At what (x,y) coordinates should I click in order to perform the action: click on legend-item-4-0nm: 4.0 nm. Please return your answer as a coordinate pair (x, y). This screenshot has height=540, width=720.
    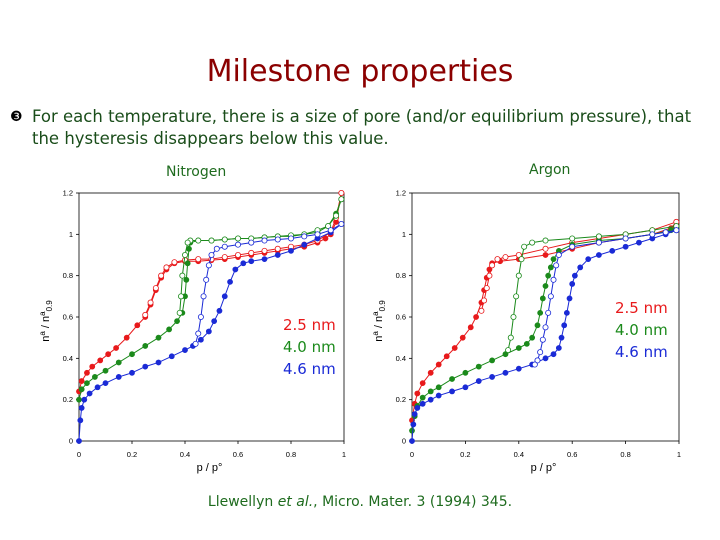
    Looking at the image, I should click on (309, 347).